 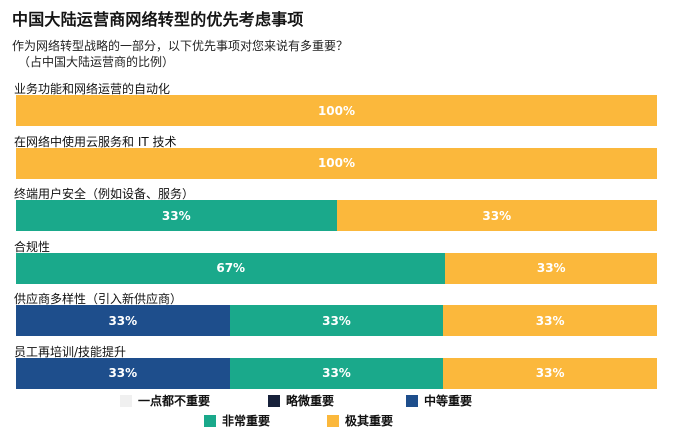 I want to click on legend-label: 极其重要, so click(x=369, y=421).